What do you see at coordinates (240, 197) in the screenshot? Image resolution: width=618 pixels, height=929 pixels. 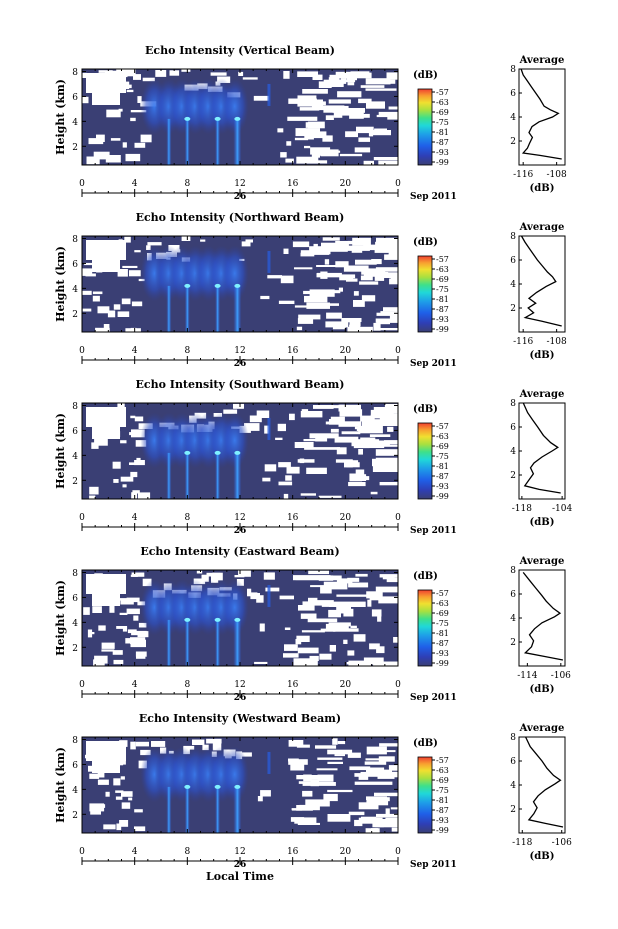 I see `day-label: 26` at bounding box center [240, 197].